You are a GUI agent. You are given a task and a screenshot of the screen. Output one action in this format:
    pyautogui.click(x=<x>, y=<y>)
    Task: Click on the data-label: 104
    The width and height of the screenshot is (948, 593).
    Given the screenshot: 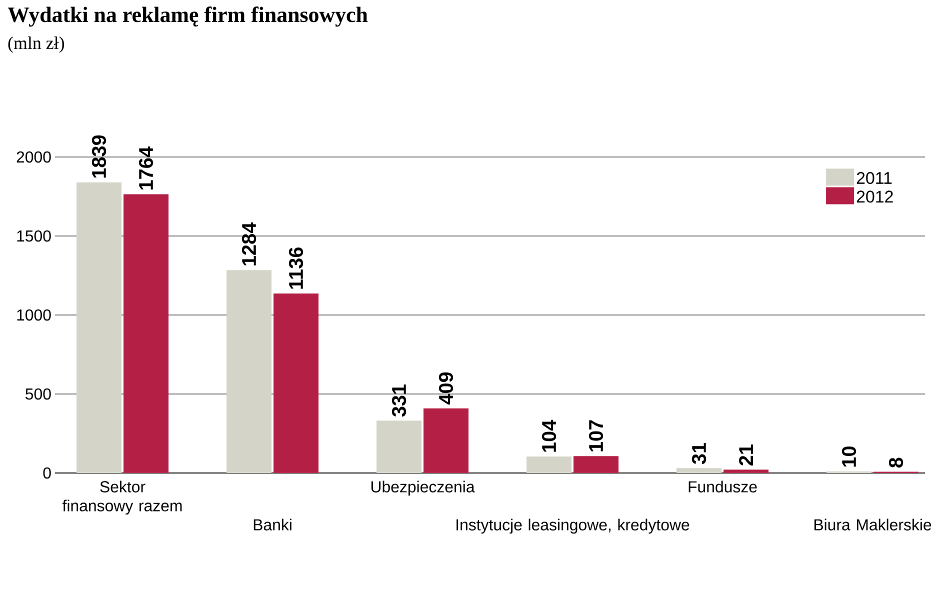 What is the action you would take?
    pyautogui.click(x=549, y=436)
    